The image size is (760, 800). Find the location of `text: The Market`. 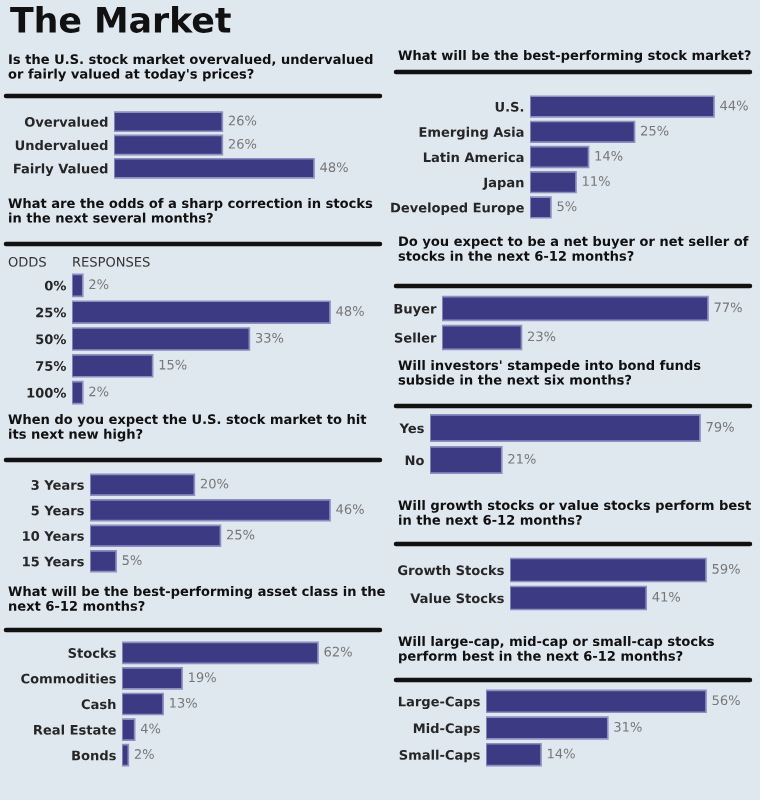

text: The Market is located at coordinates (120, 19).